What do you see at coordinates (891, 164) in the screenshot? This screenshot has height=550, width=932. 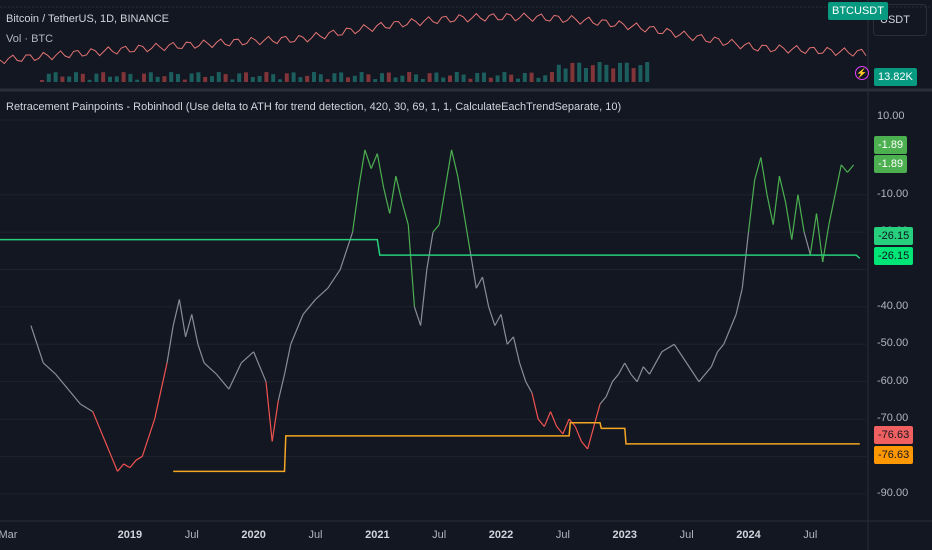 I see `current-value-tag-2: -1.89` at bounding box center [891, 164].